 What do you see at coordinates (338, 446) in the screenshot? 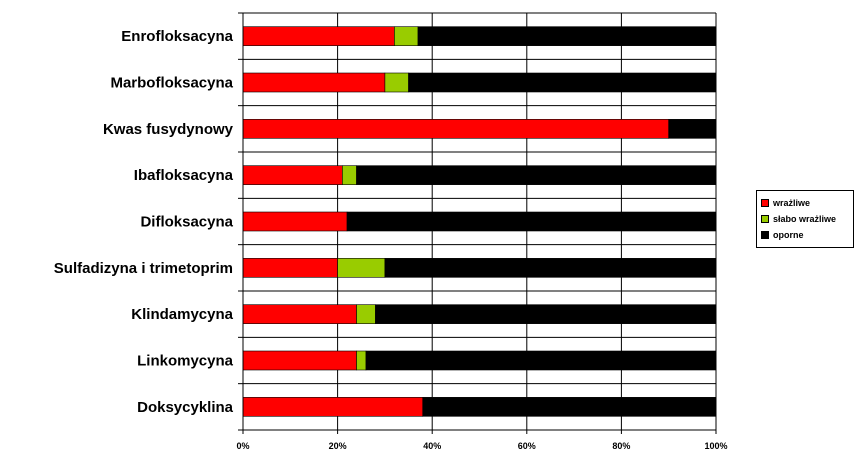
I see `x-tick-label: 20%` at bounding box center [338, 446].